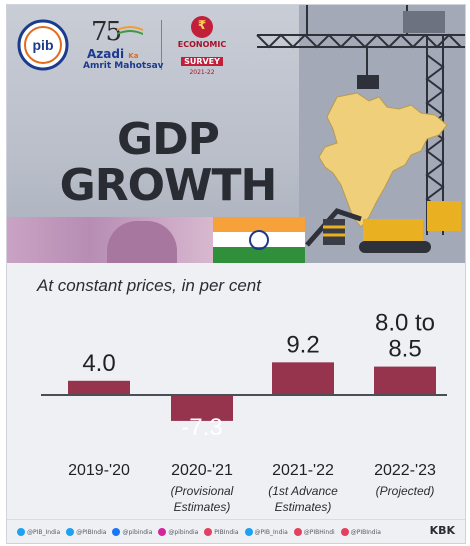 This screenshot has width=470, height=546. Describe the element at coordinates (161, 45) in the screenshot. I see `logo-divider` at that location.